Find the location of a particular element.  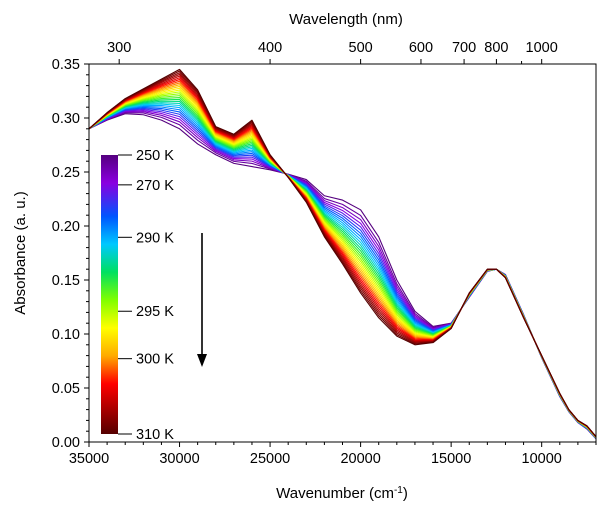

top-axis-title: Wavelength (nm) is located at coordinates (346, 19).